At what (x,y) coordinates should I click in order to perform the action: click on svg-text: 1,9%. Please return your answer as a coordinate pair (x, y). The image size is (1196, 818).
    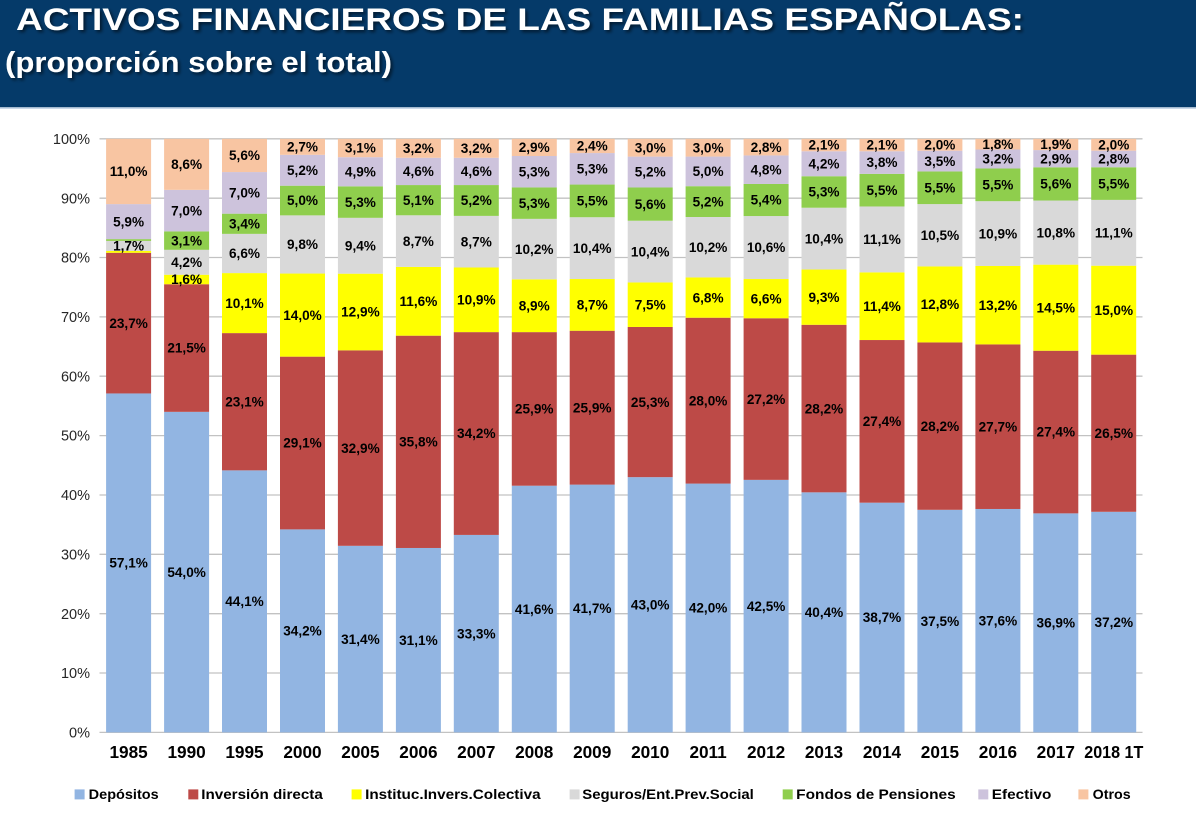
    Looking at the image, I should click on (1055, 144).